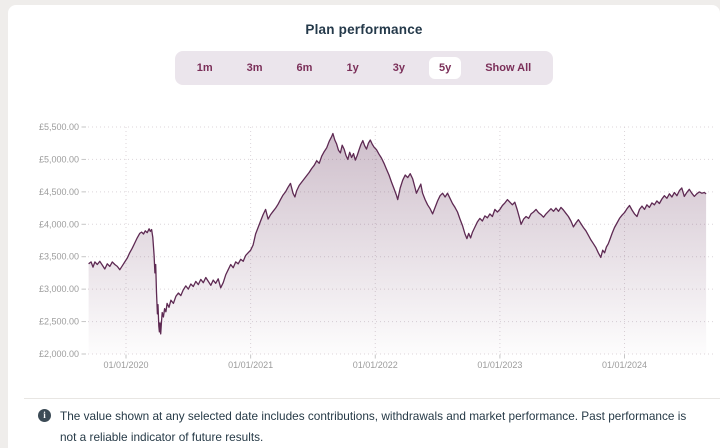 This screenshot has width=720, height=448. What do you see at coordinates (59, 257) in the screenshot?
I see `y-axis-label: £3,500.00` at bounding box center [59, 257].